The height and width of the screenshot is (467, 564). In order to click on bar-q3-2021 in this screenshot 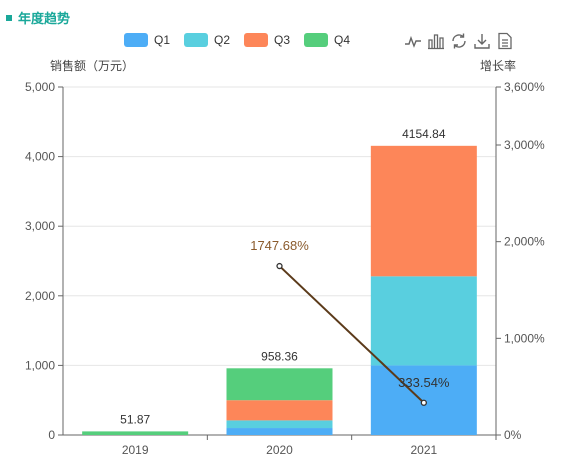, I will do `click(423, 211)`.